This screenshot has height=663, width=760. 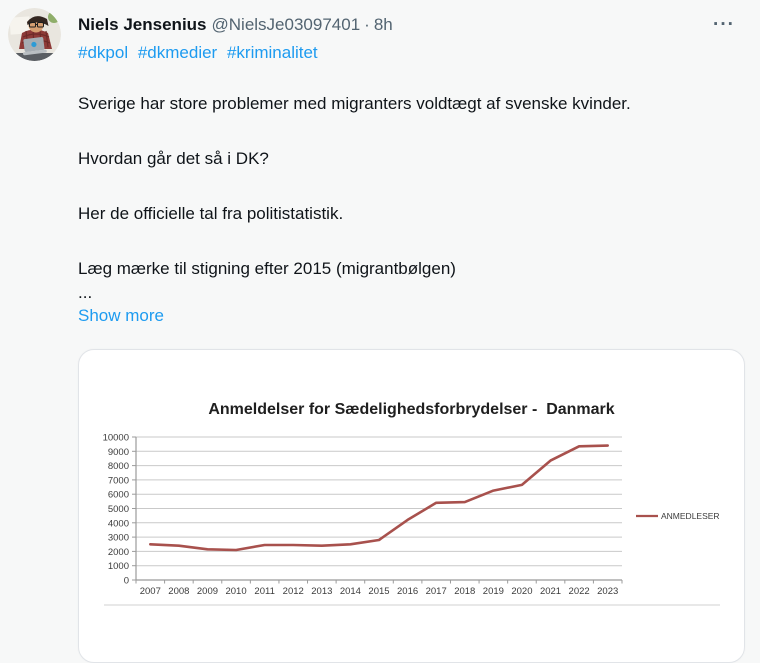 What do you see at coordinates (464, 591) in the screenshot?
I see `x-tick-label: 2018` at bounding box center [464, 591].